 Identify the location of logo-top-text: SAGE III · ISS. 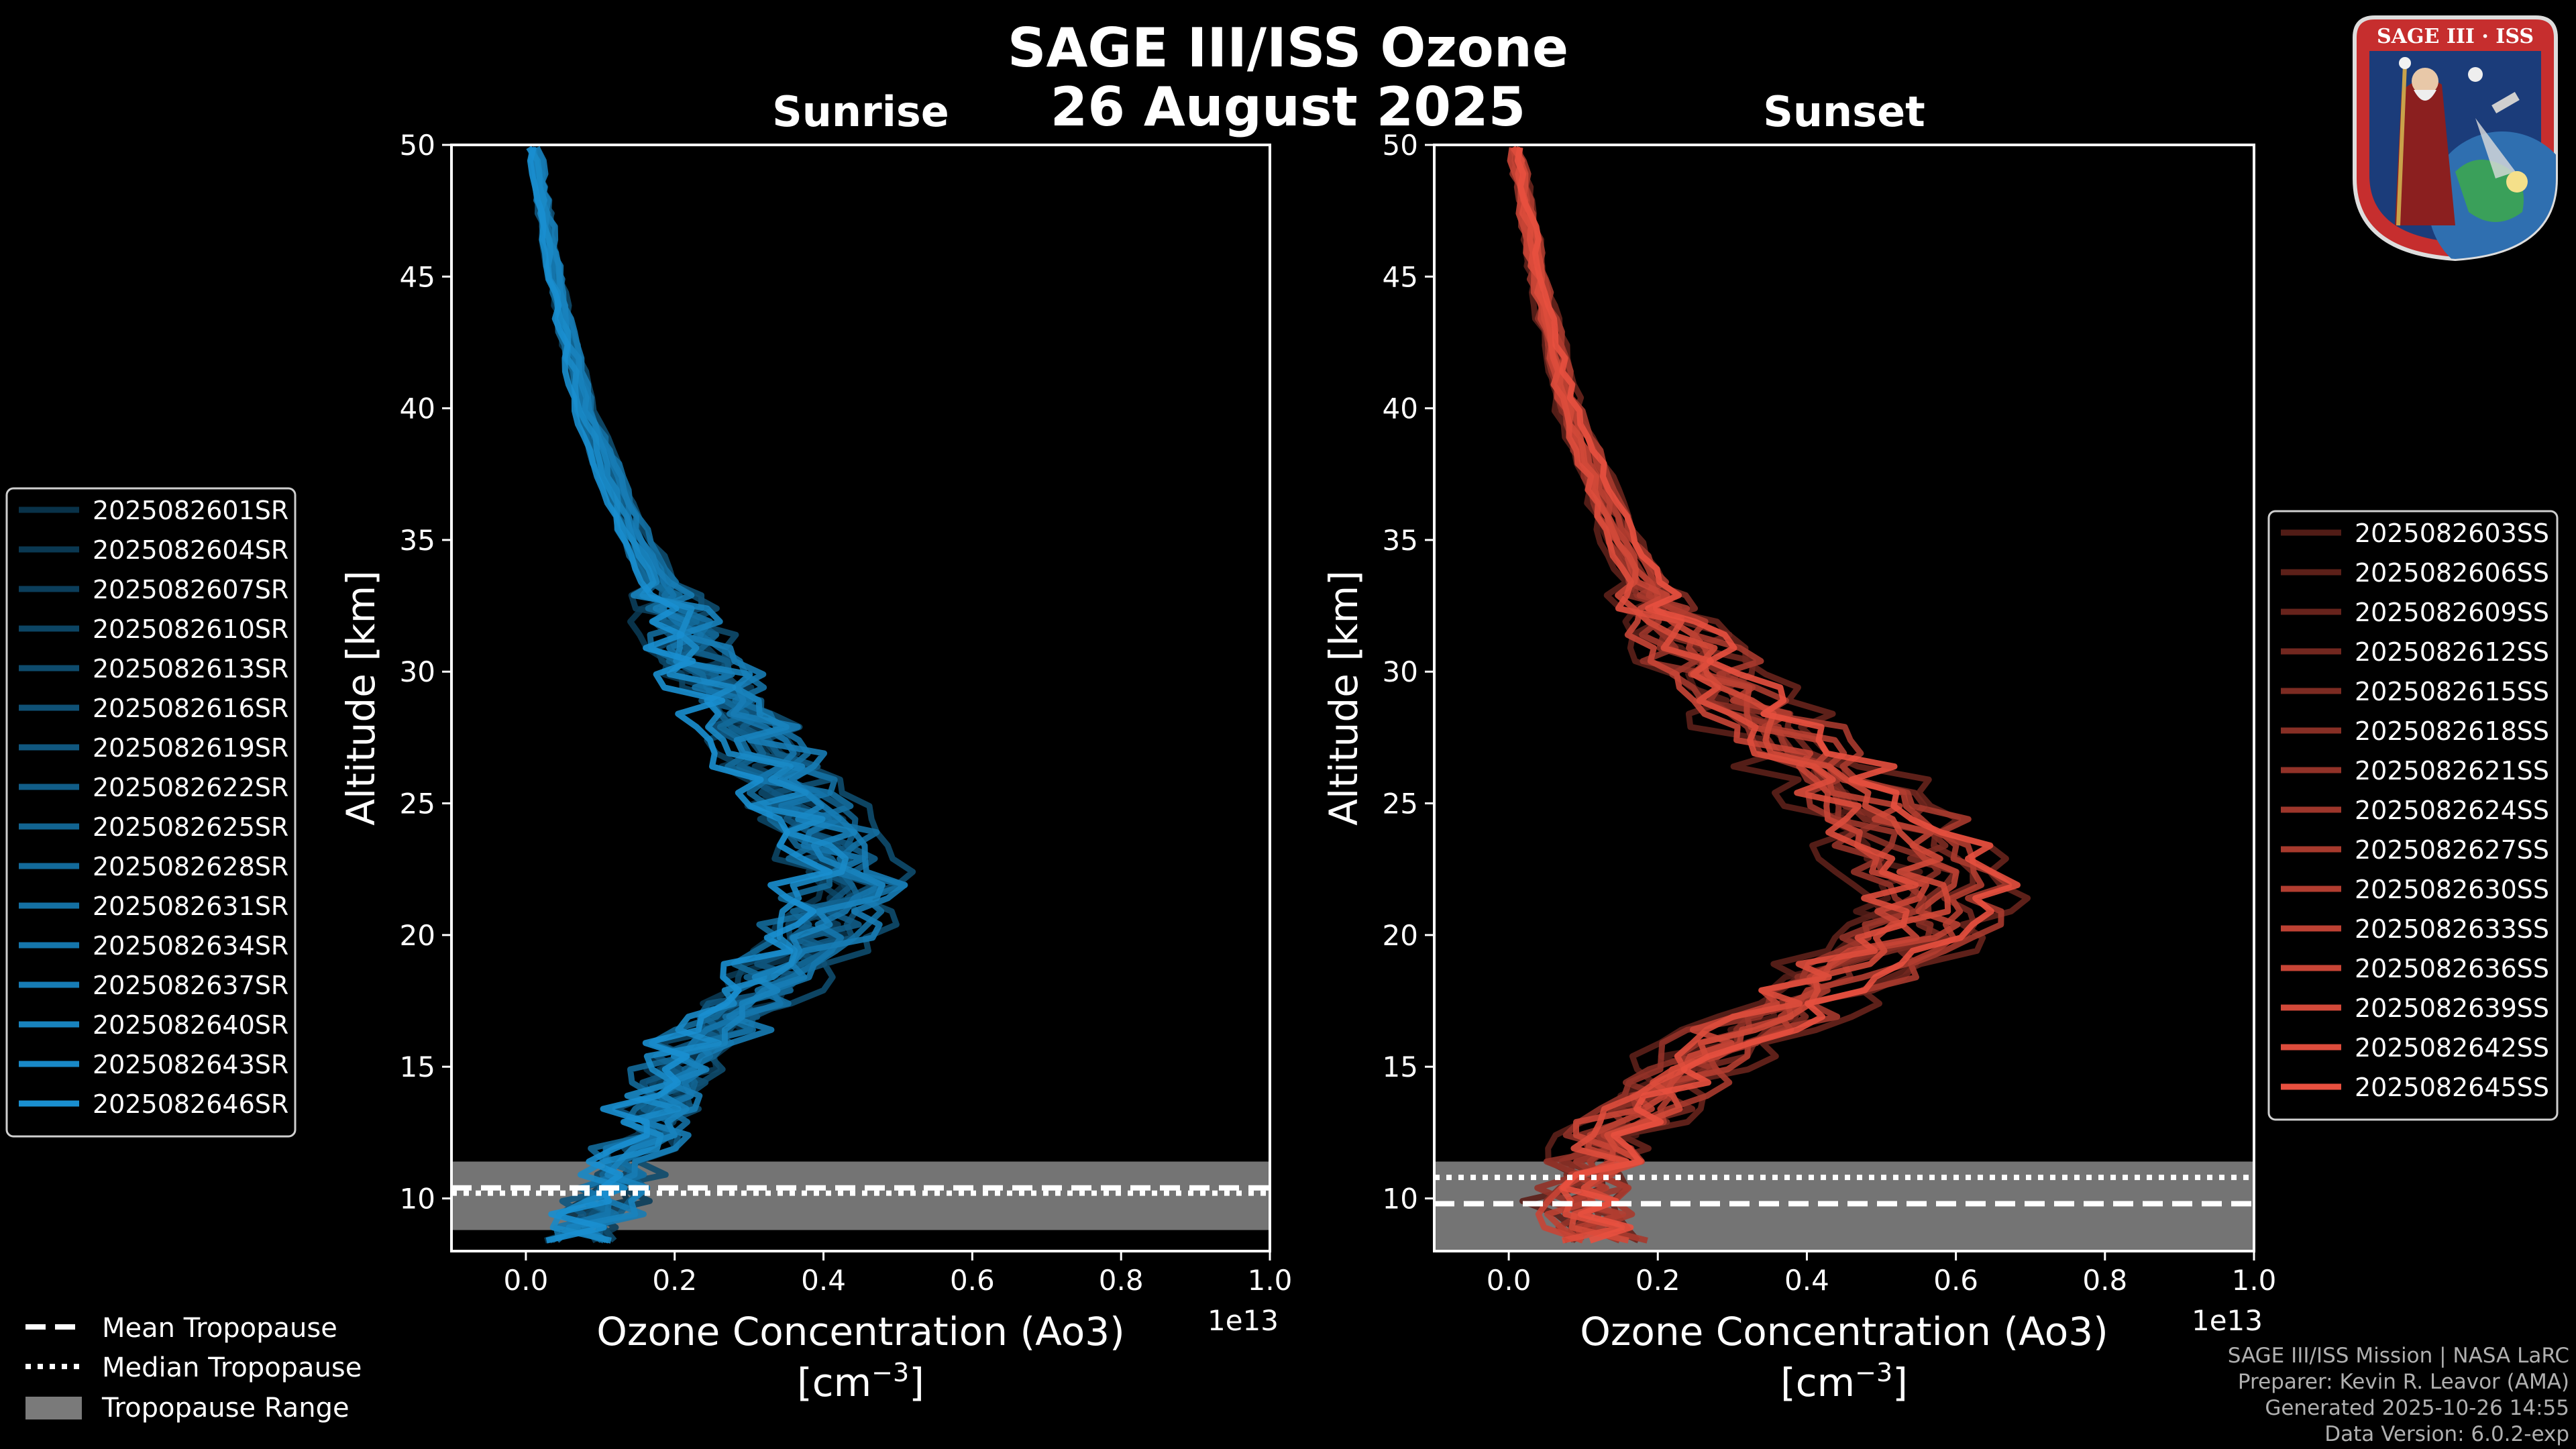
(2455, 36).